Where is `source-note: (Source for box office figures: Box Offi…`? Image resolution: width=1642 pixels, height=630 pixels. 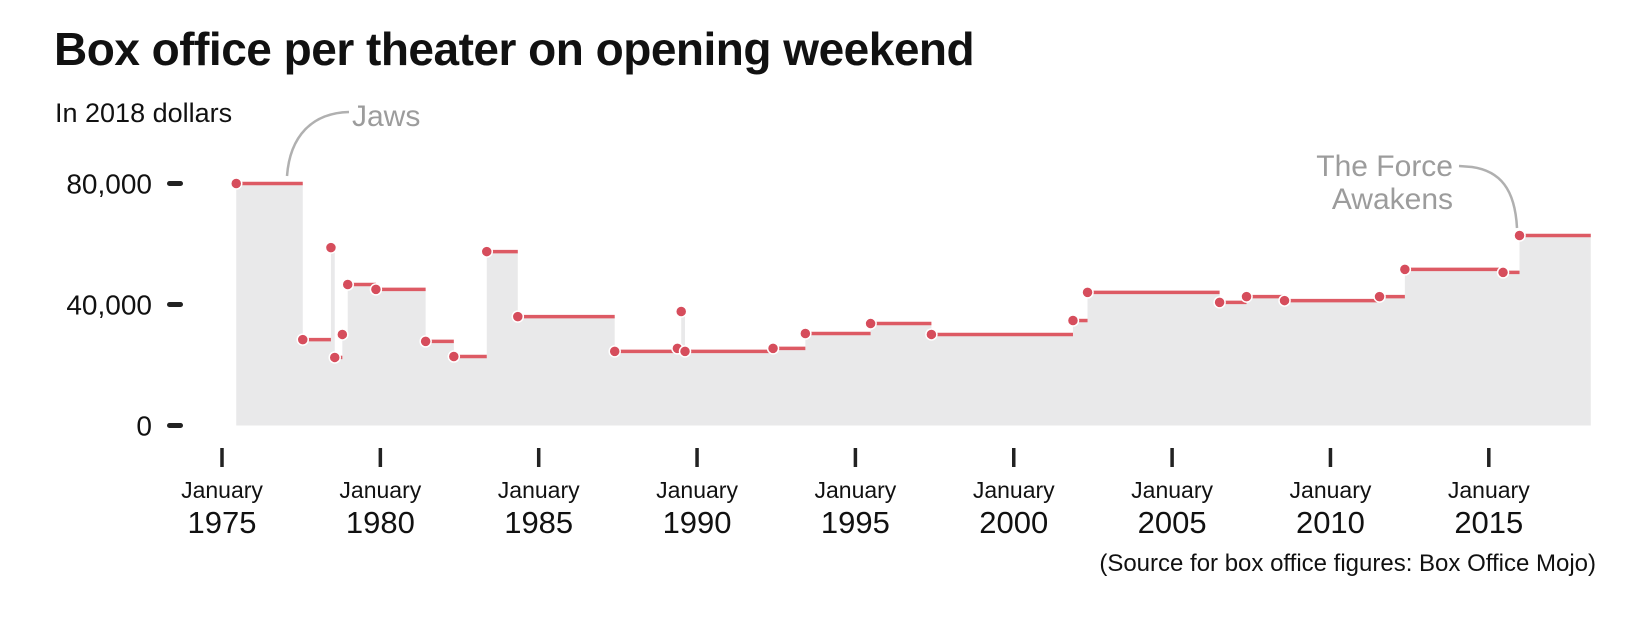 source-note: (Source for box office figures: Box Offi… is located at coordinates (1347, 563).